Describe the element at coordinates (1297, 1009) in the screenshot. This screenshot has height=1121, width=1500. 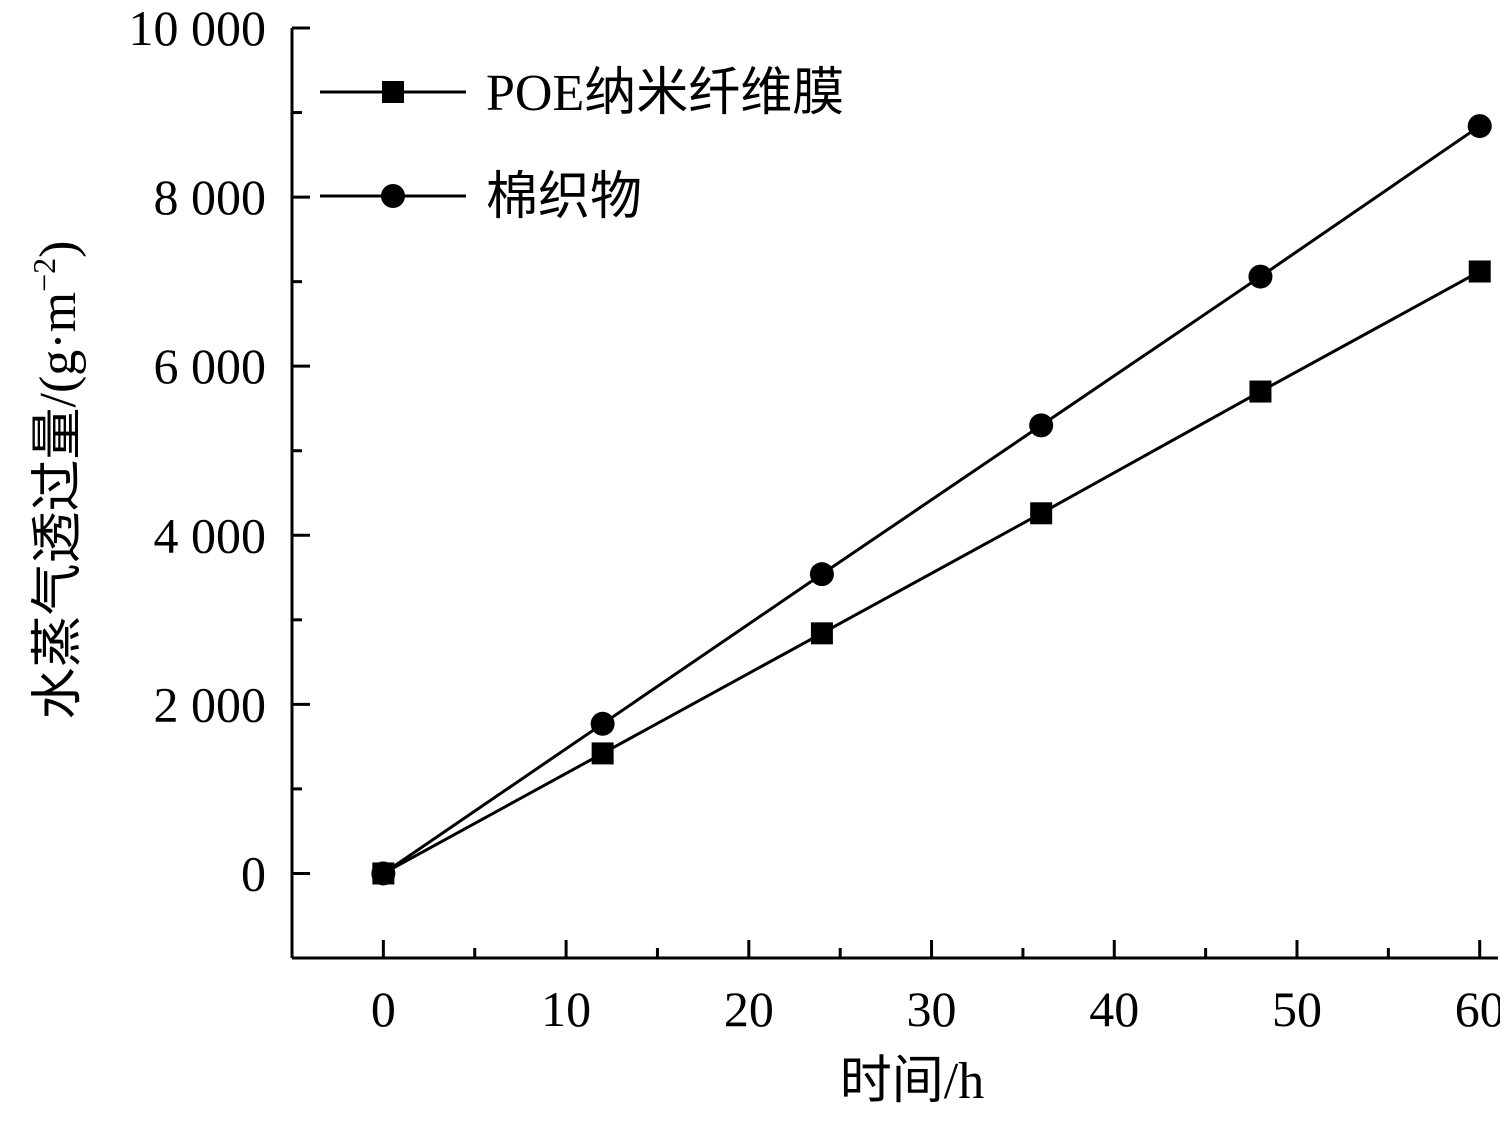
I see `x-tick-label: 50` at that location.